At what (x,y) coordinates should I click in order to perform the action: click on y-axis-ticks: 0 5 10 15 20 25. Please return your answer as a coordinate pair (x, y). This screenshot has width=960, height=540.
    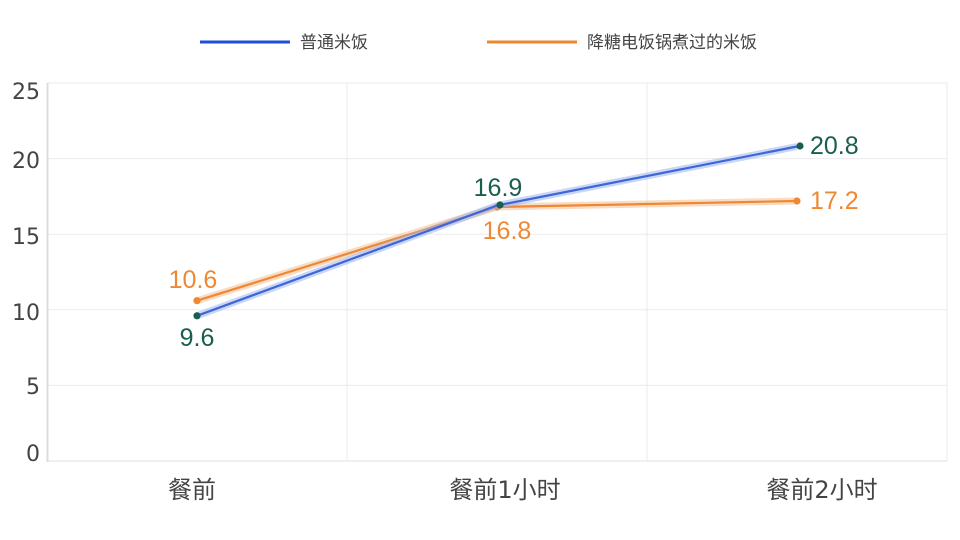
    Looking at the image, I should click on (26, 273).